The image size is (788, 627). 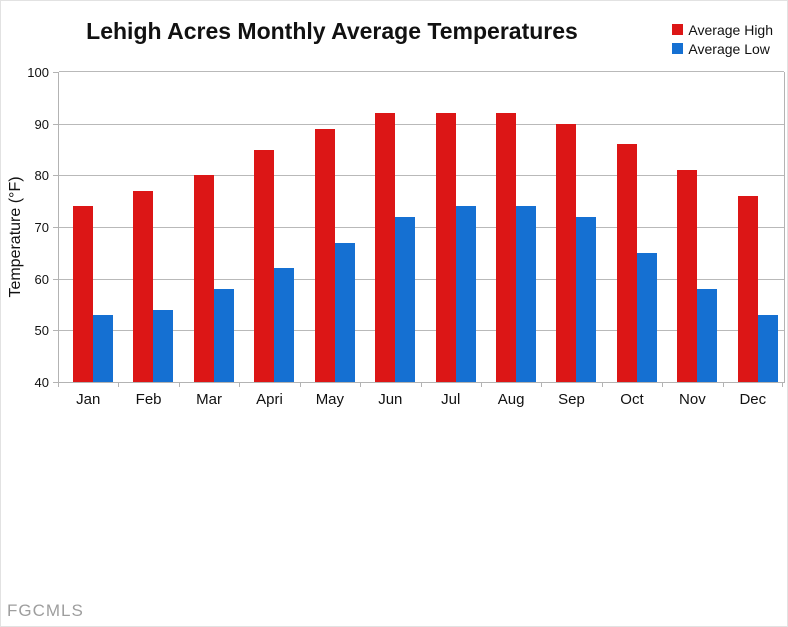 I want to click on x-label-dec: Dec, so click(x=753, y=399).